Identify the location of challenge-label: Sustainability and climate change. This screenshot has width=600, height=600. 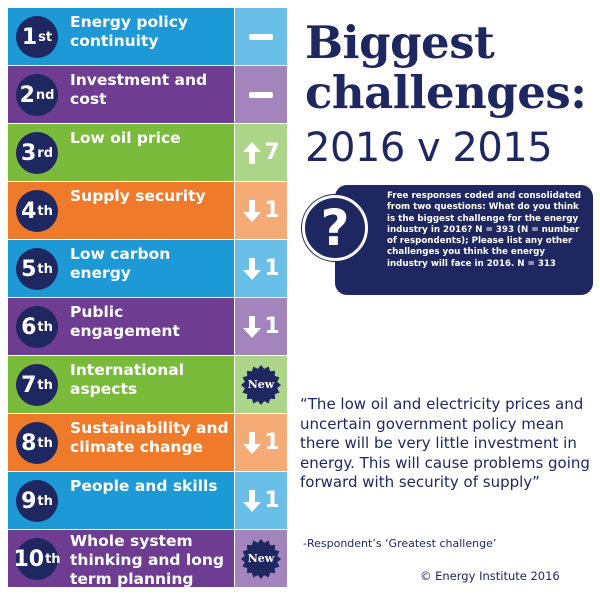
(149, 437).